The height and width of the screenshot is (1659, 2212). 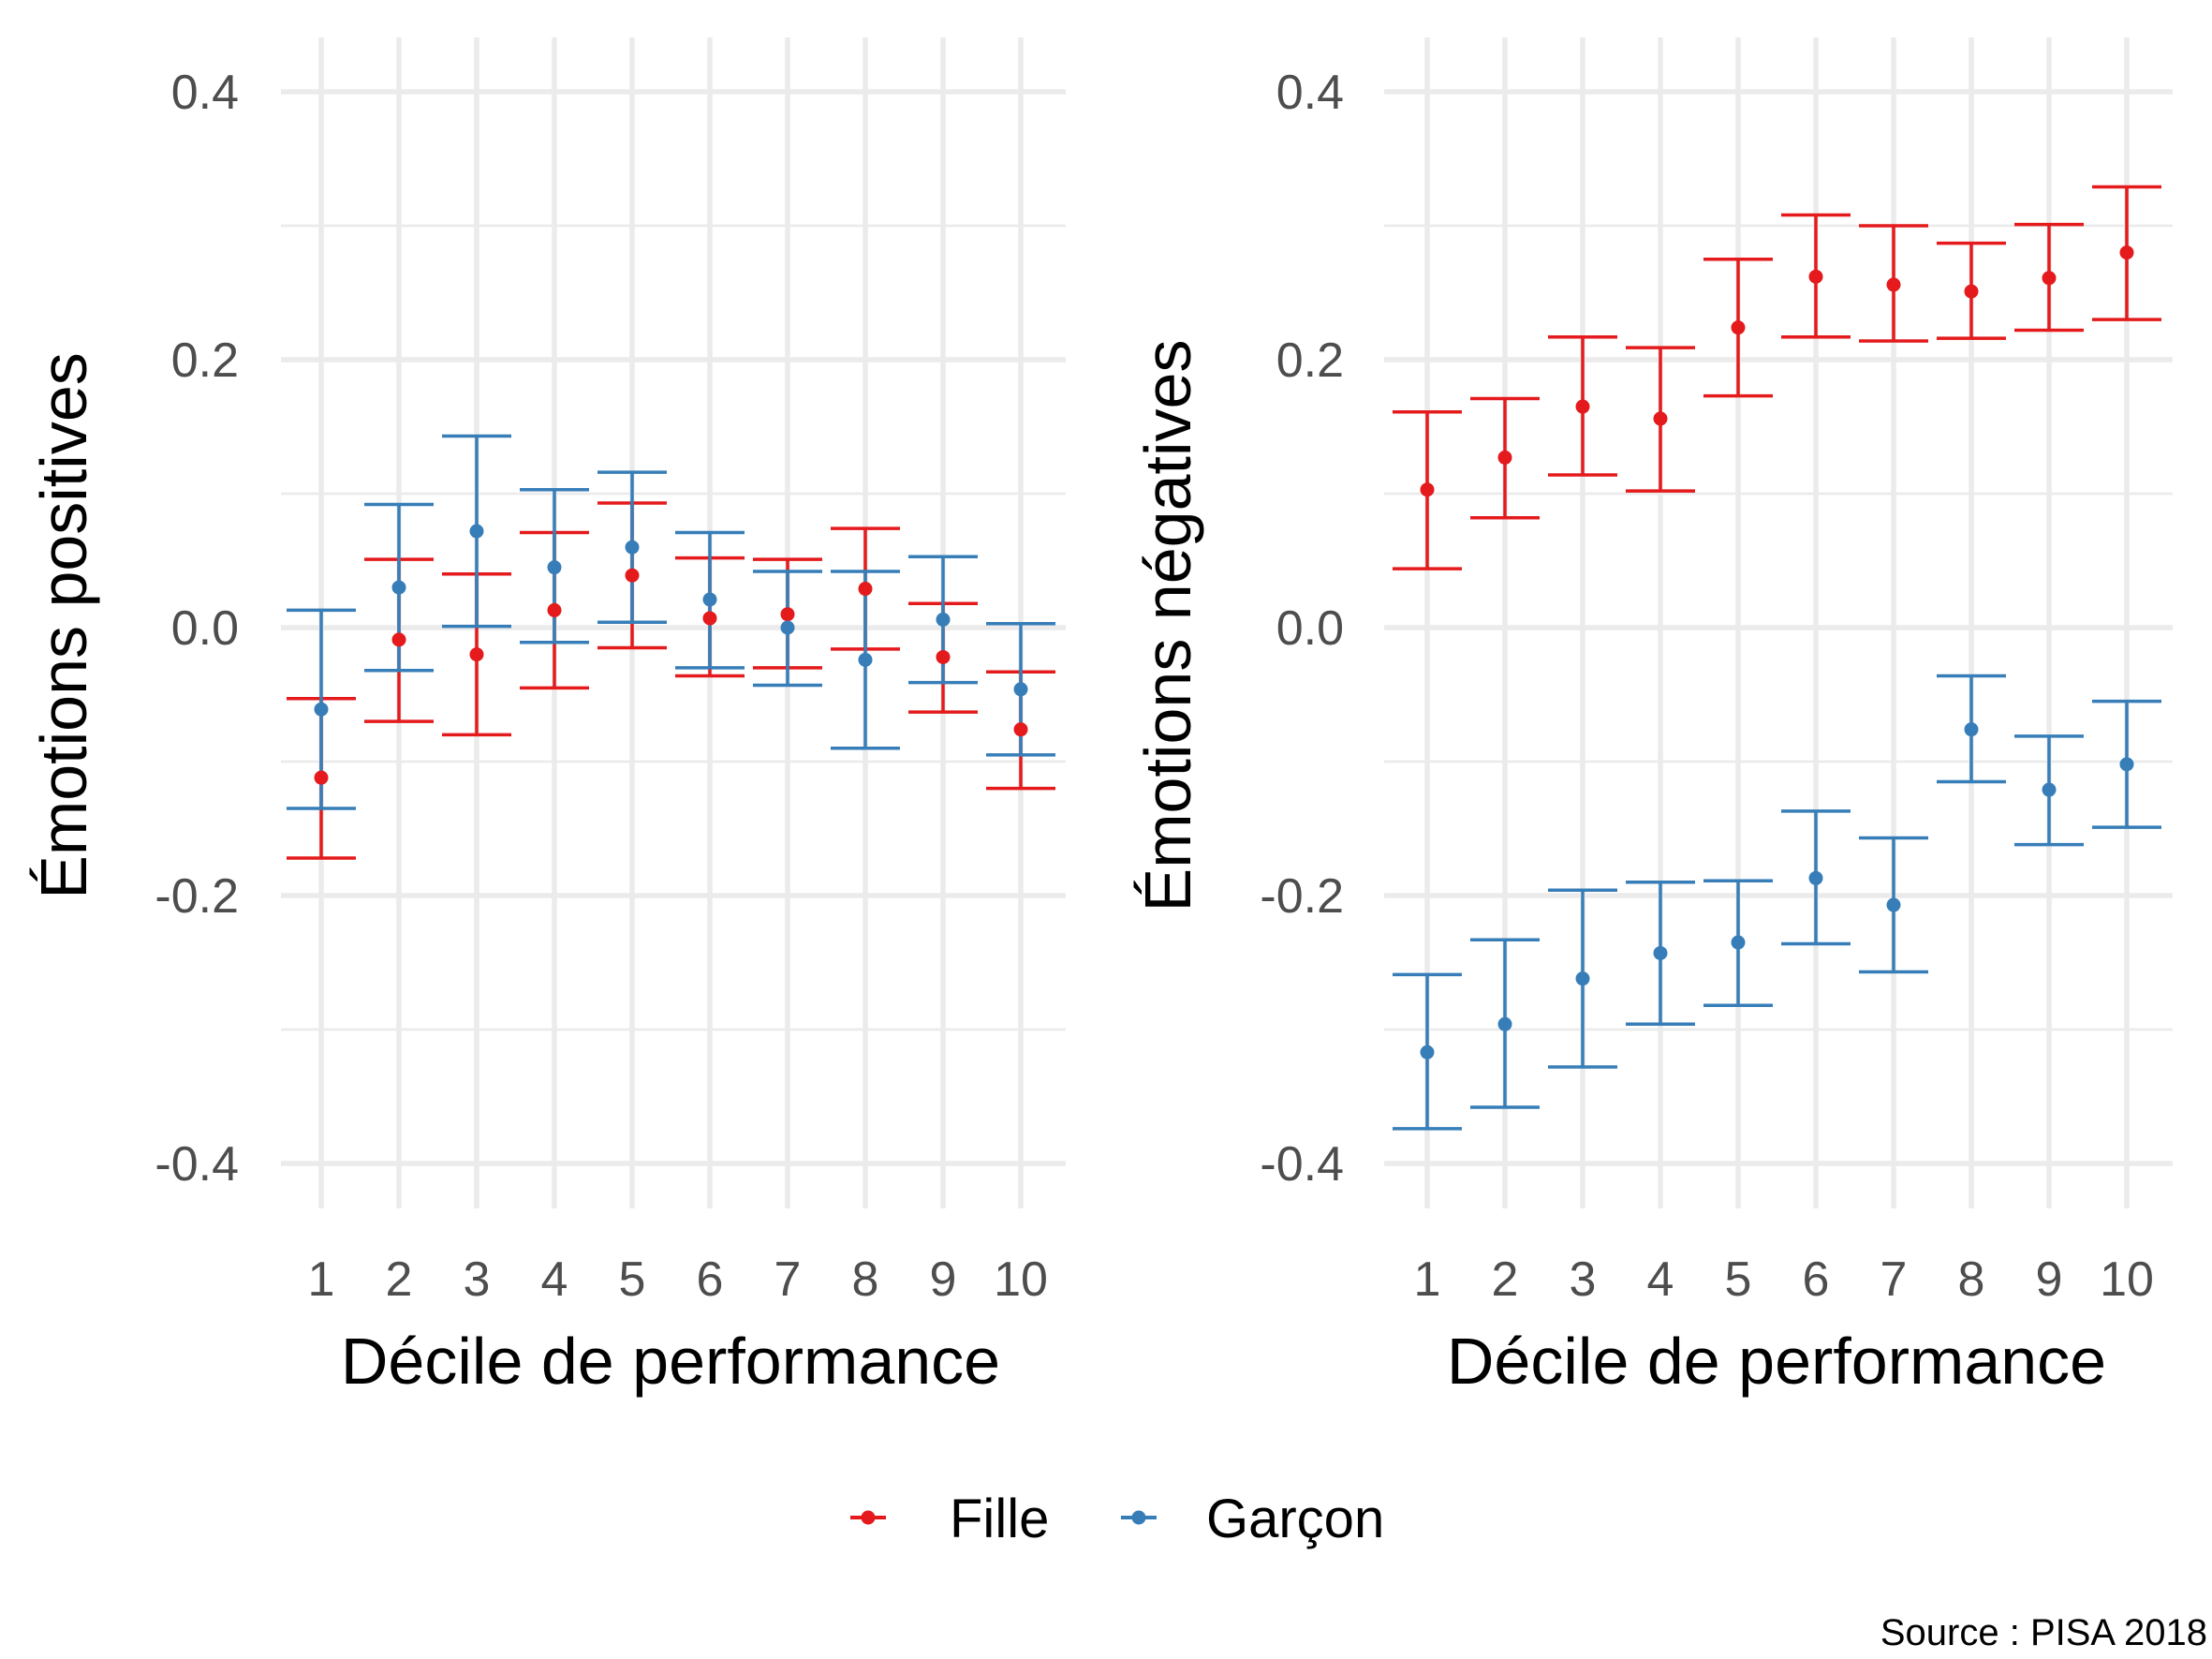 What do you see at coordinates (2044, 1632) in the screenshot?
I see `source-caption: Source : PISA 2018` at bounding box center [2044, 1632].